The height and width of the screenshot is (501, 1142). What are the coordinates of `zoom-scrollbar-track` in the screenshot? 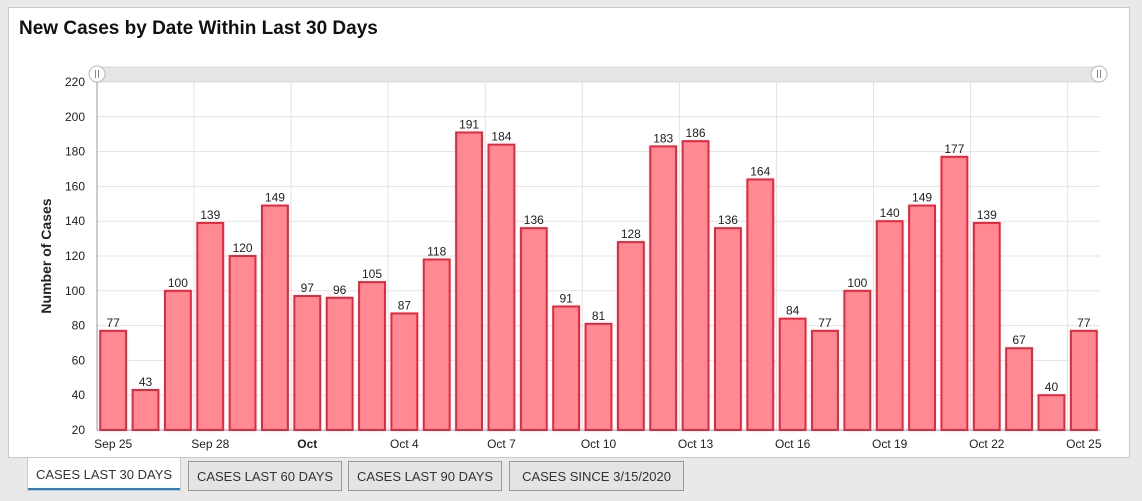 It's located at (598, 74).